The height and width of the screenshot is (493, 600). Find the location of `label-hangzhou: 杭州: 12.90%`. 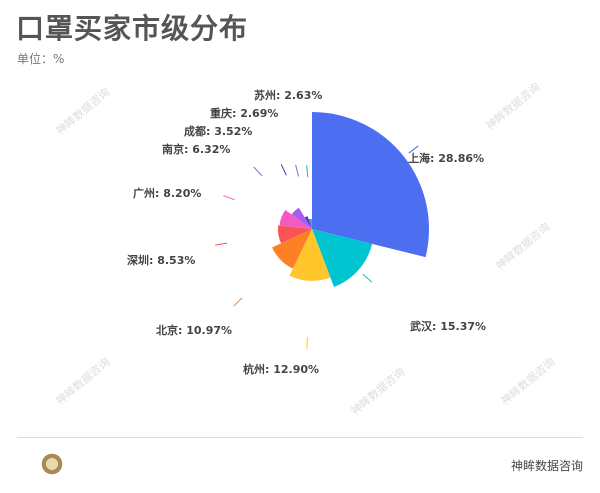

label-hangzhou: 杭州: 12.90% is located at coordinates (281, 369).